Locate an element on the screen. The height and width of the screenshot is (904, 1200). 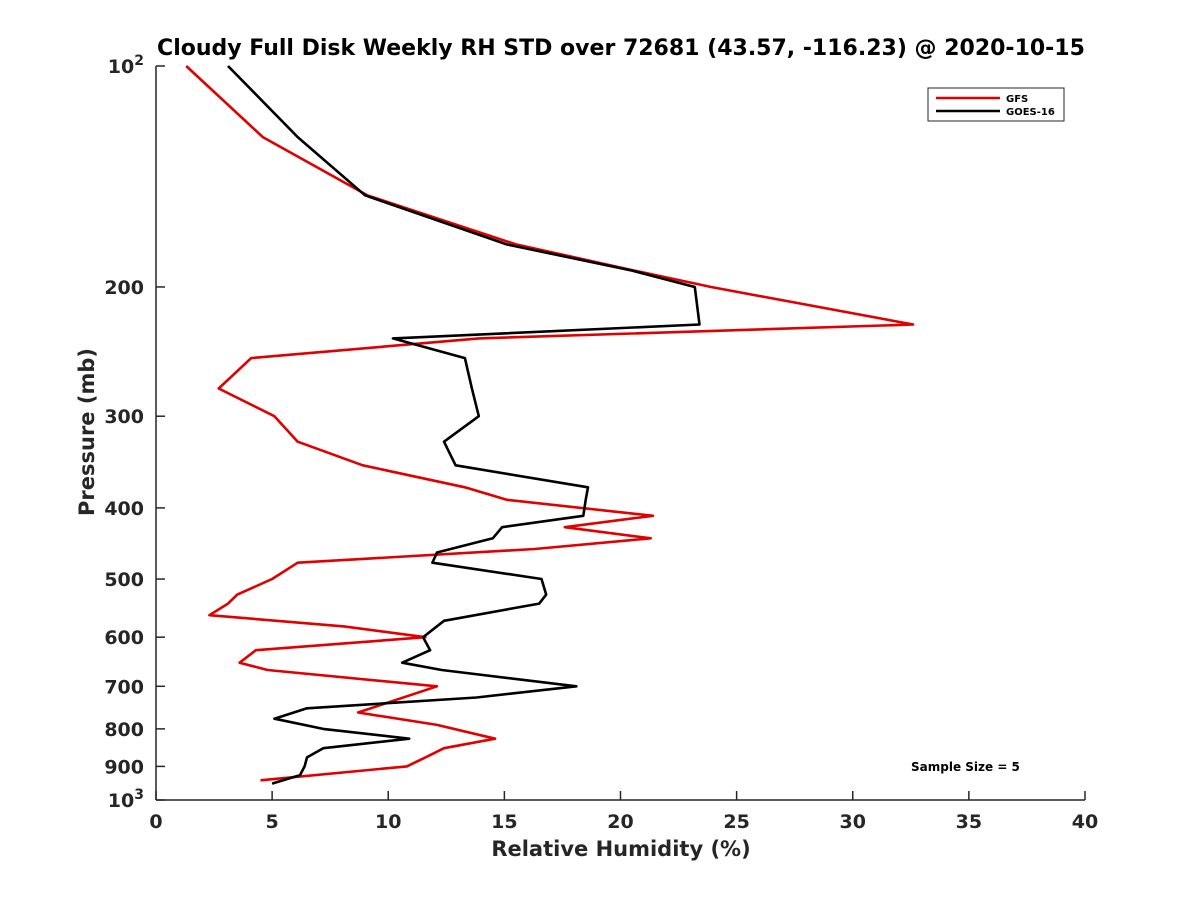
x-tick-label: 40 is located at coordinates (1085, 822).